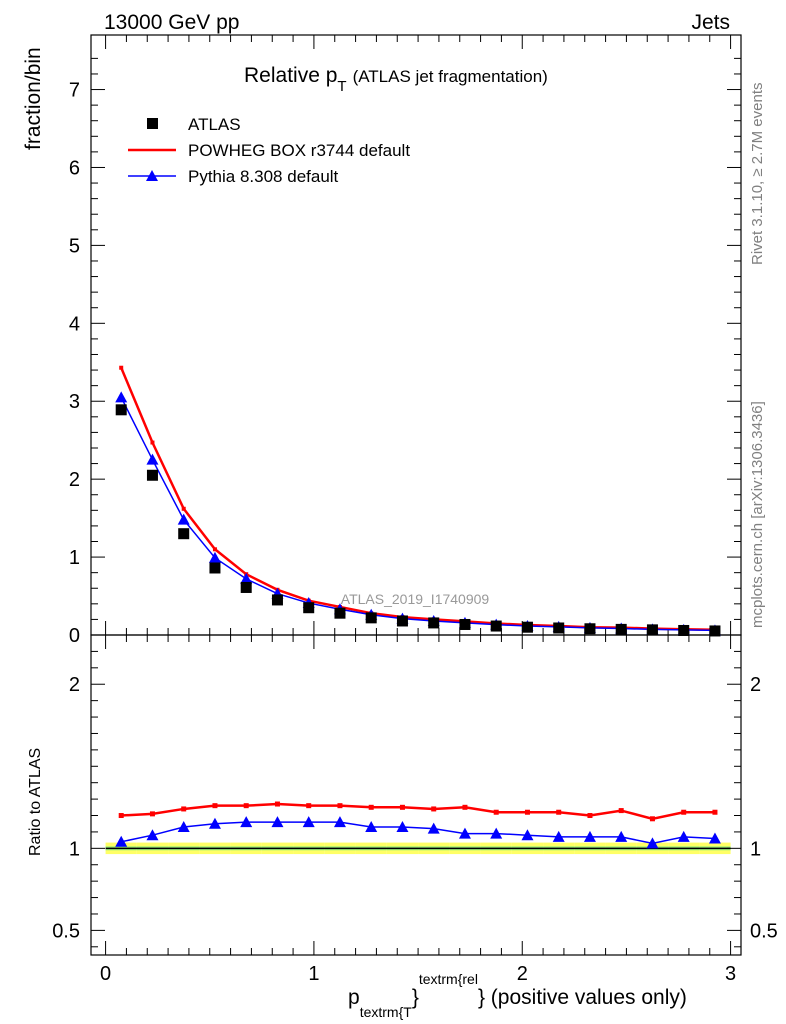  I want to click on legend-marker-pythia, so click(152, 175).